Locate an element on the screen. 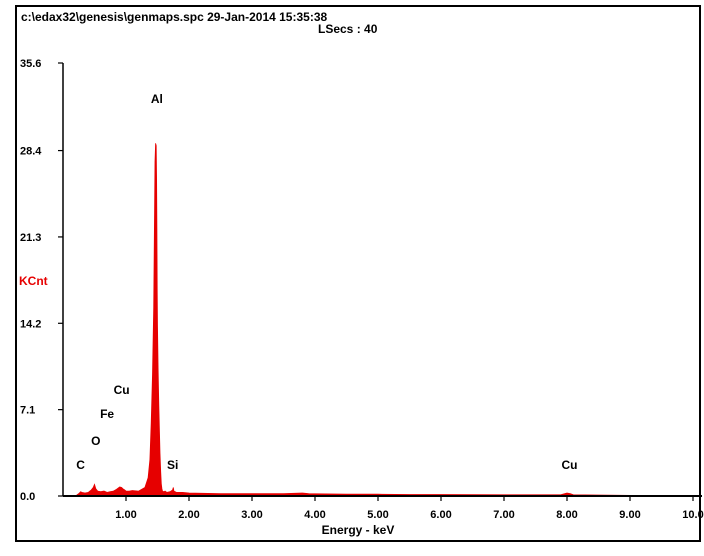 The width and height of the screenshot is (704, 556). x-tick-label: 6.00 is located at coordinates (440, 515).